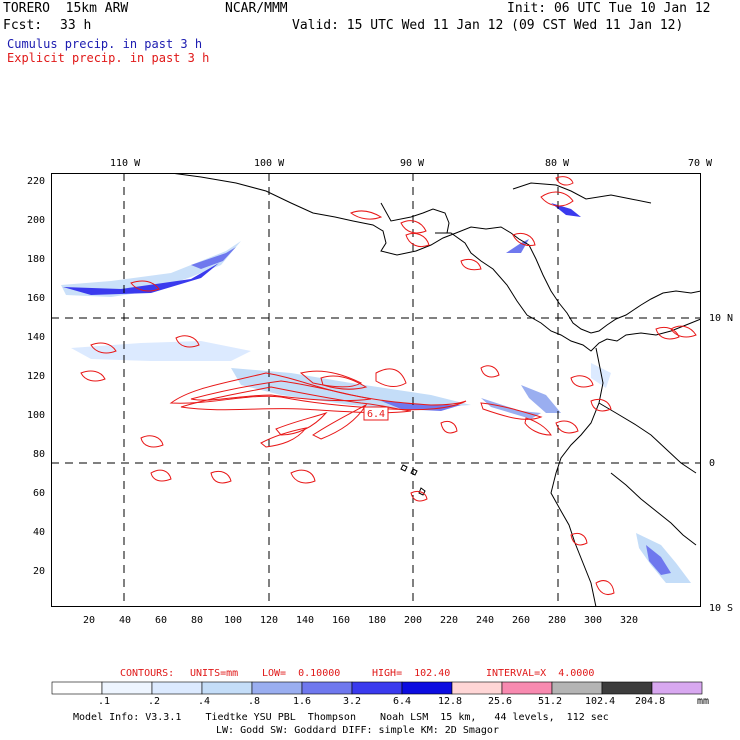 Image resolution: width=740 pixels, height=740 pixels. What do you see at coordinates (703, 701) in the screenshot?
I see `colorbar-unit: mm` at bounding box center [703, 701].